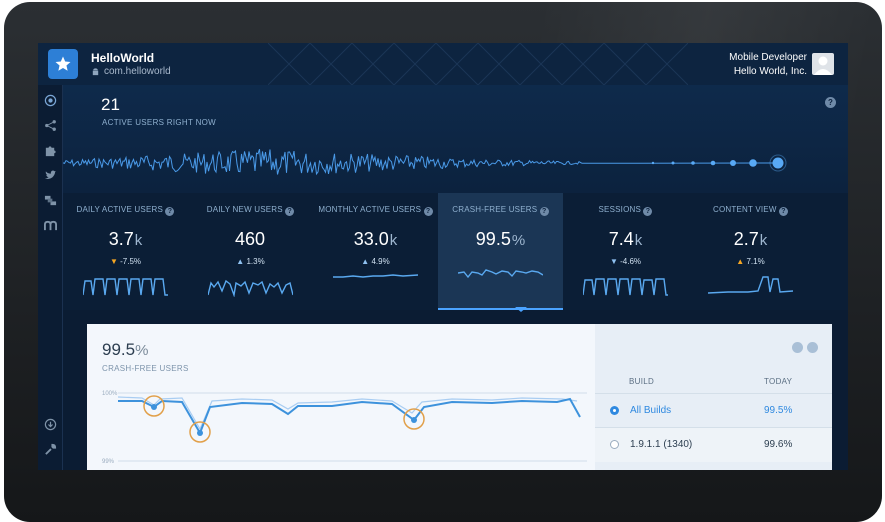  I want to click on table-row: 1.9.1.1 (1340) 99.6%, so click(713, 444).